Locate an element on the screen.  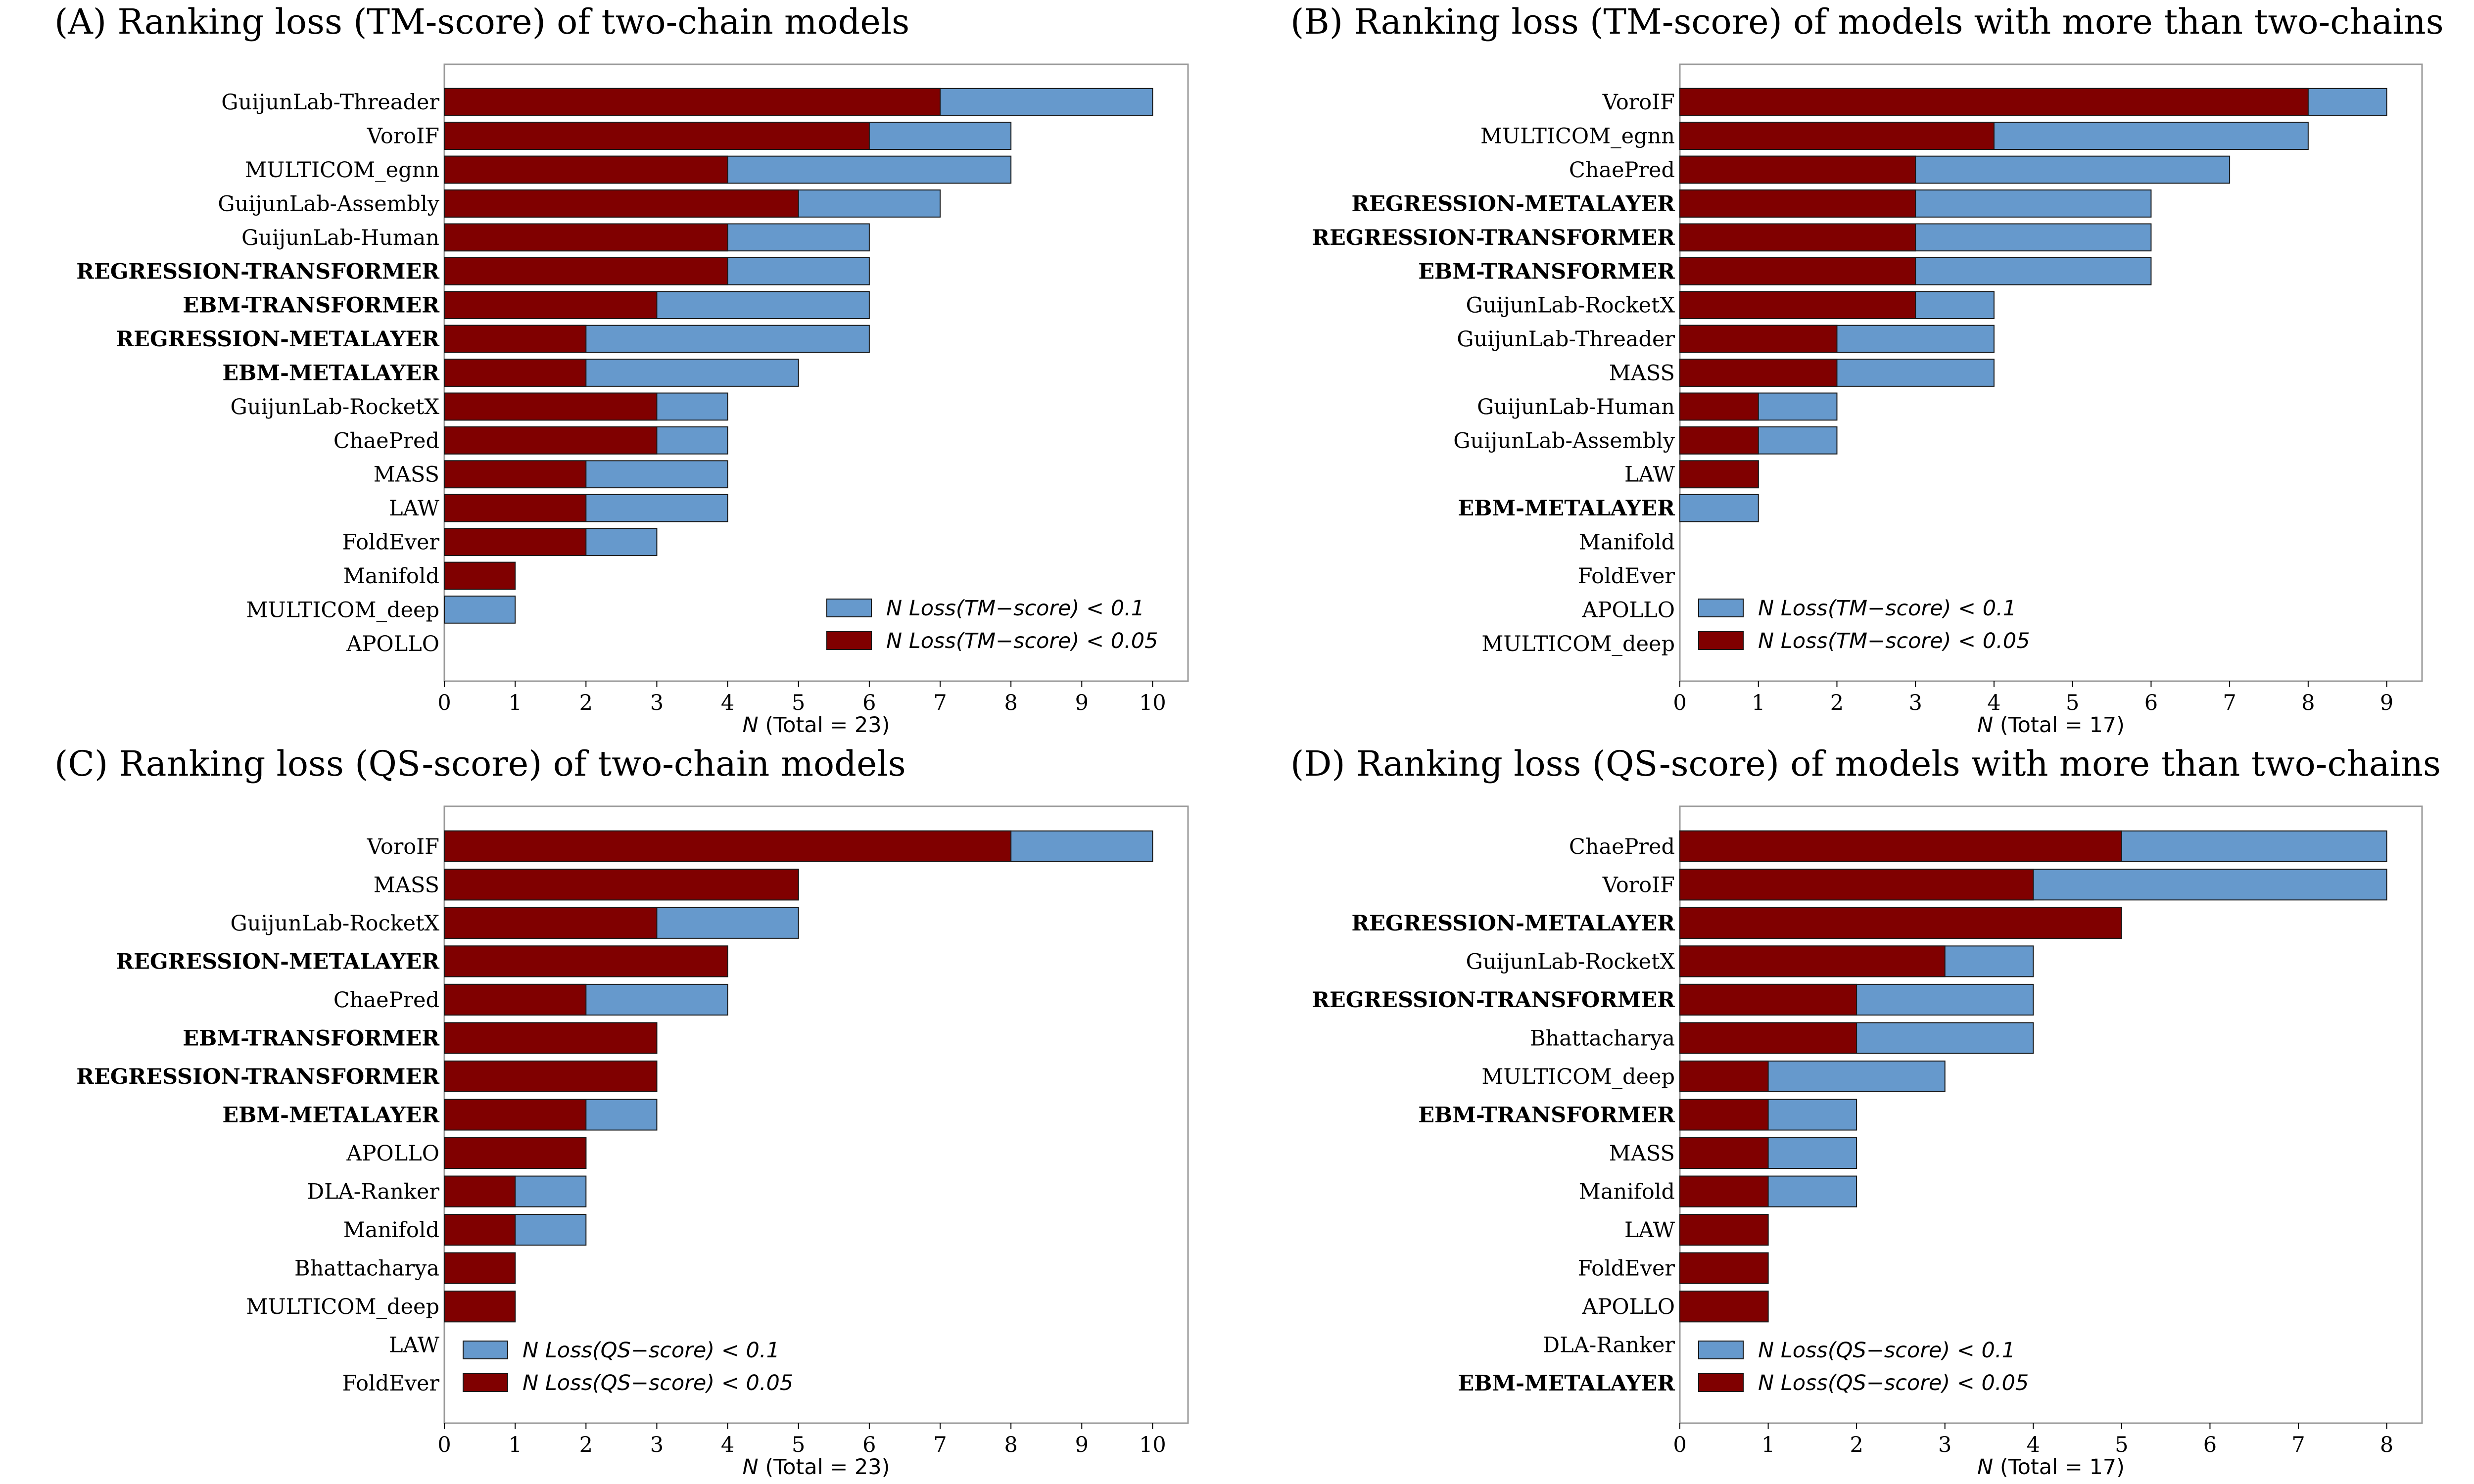
category-label: APOLLO is located at coordinates (393, 644).